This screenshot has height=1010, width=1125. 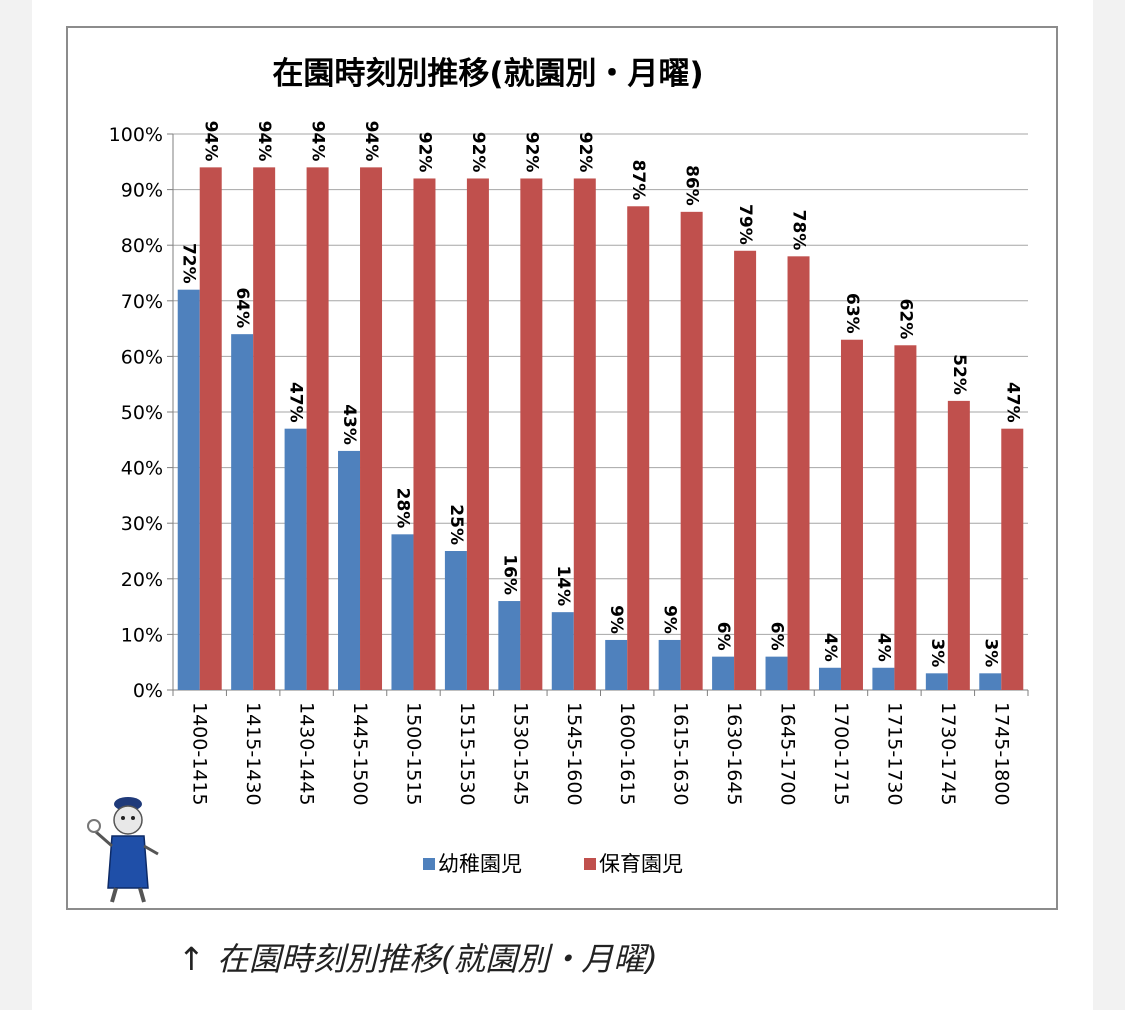 What do you see at coordinates (142, 524) in the screenshot?
I see `y-tick-label: 30%` at bounding box center [142, 524].